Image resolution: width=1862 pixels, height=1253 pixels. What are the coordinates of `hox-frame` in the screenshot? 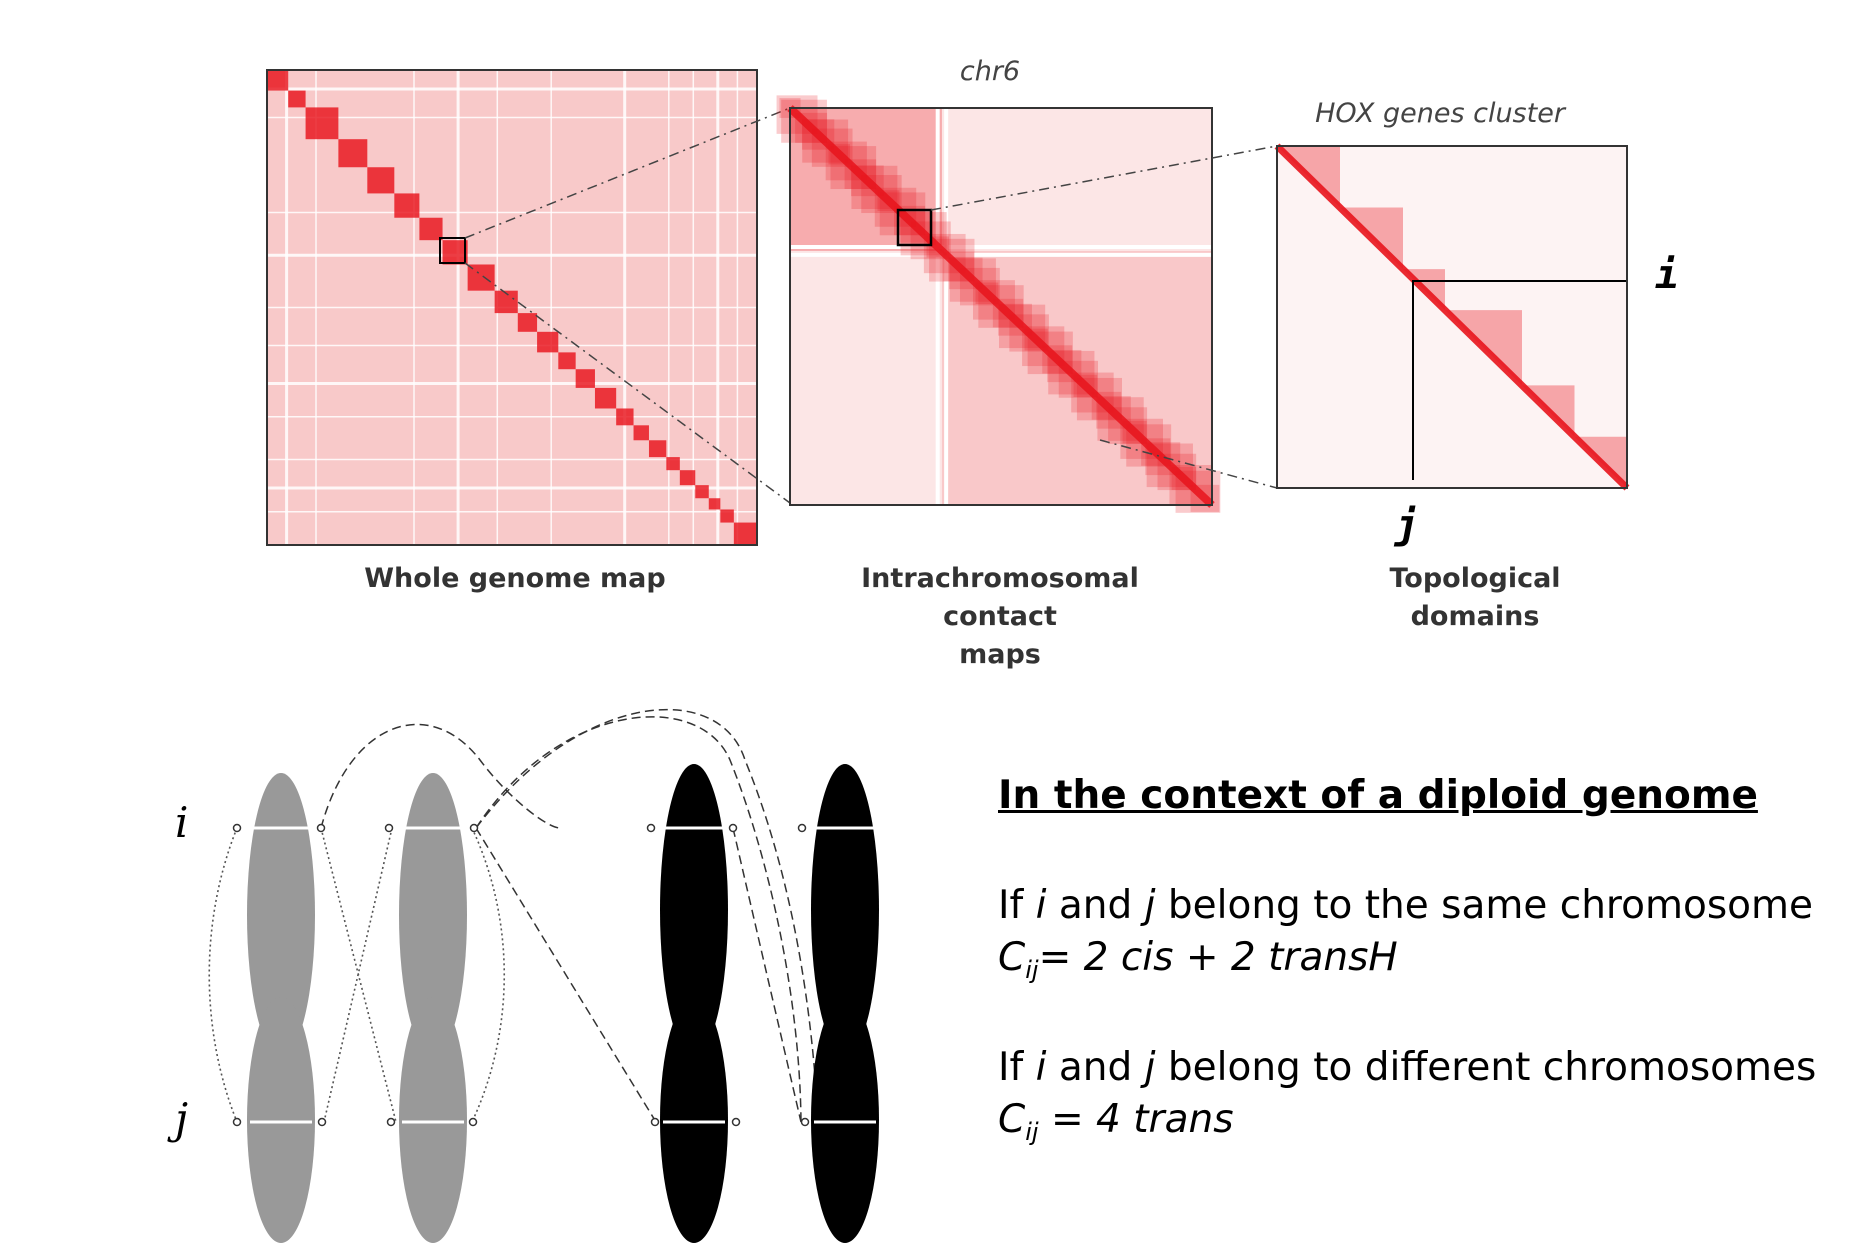 It's located at (1452, 317).